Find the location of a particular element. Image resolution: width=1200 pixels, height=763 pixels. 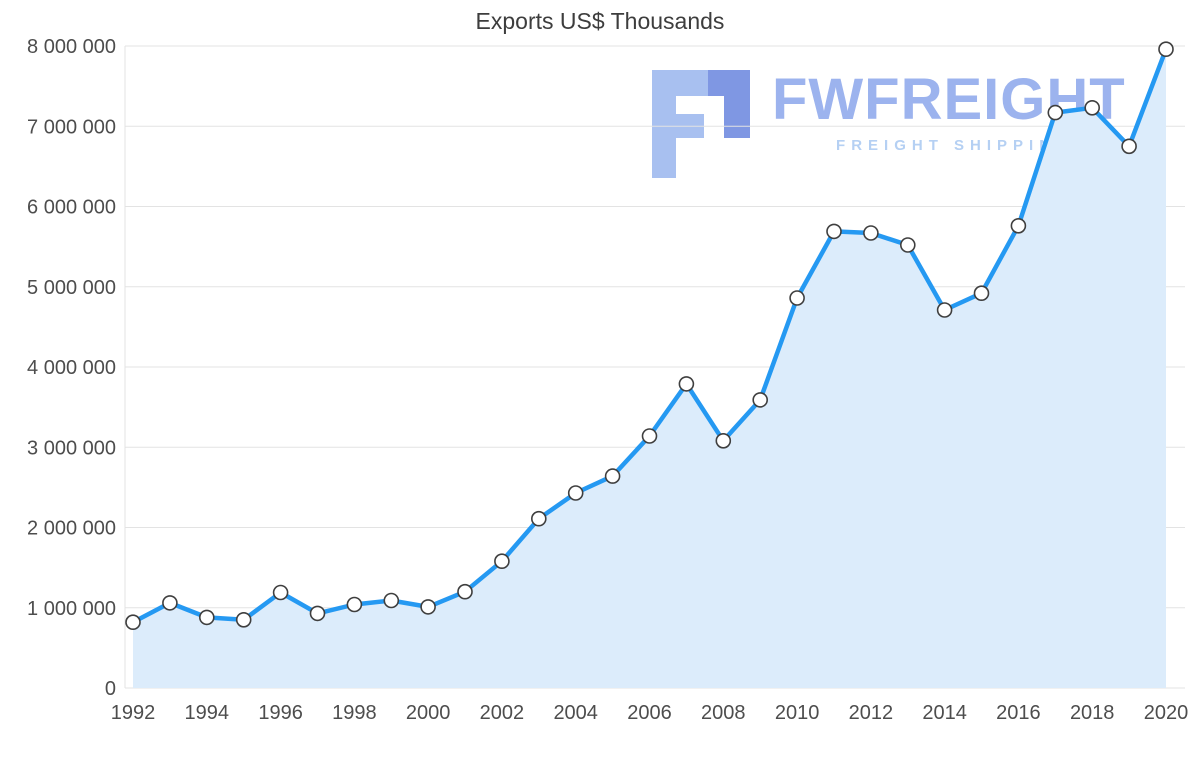

x-axis-tick-label: 2010 is located at coordinates (797, 713).